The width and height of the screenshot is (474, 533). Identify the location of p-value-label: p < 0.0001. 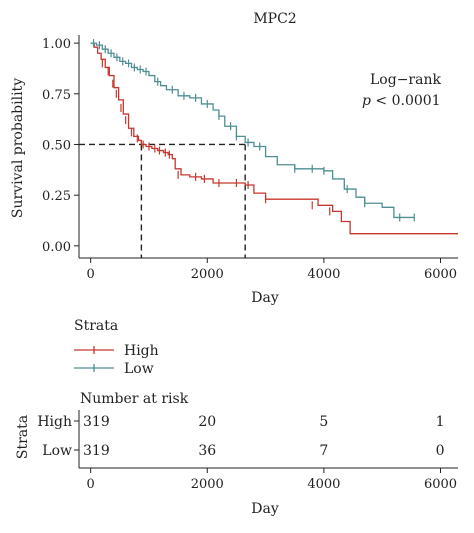
(401, 101).